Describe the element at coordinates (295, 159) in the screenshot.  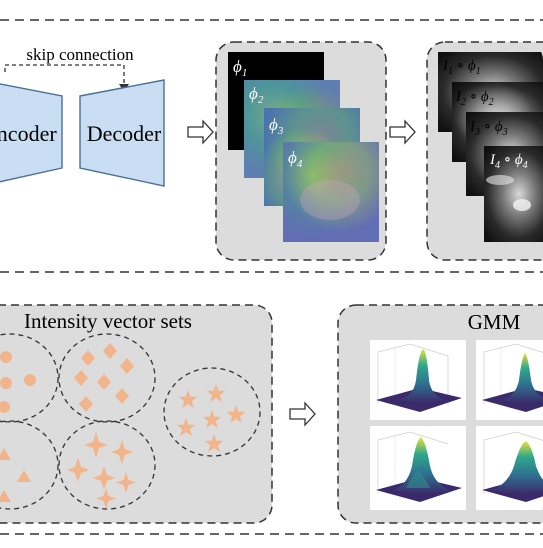
I see `phi-4-label: ϕ4` at that location.